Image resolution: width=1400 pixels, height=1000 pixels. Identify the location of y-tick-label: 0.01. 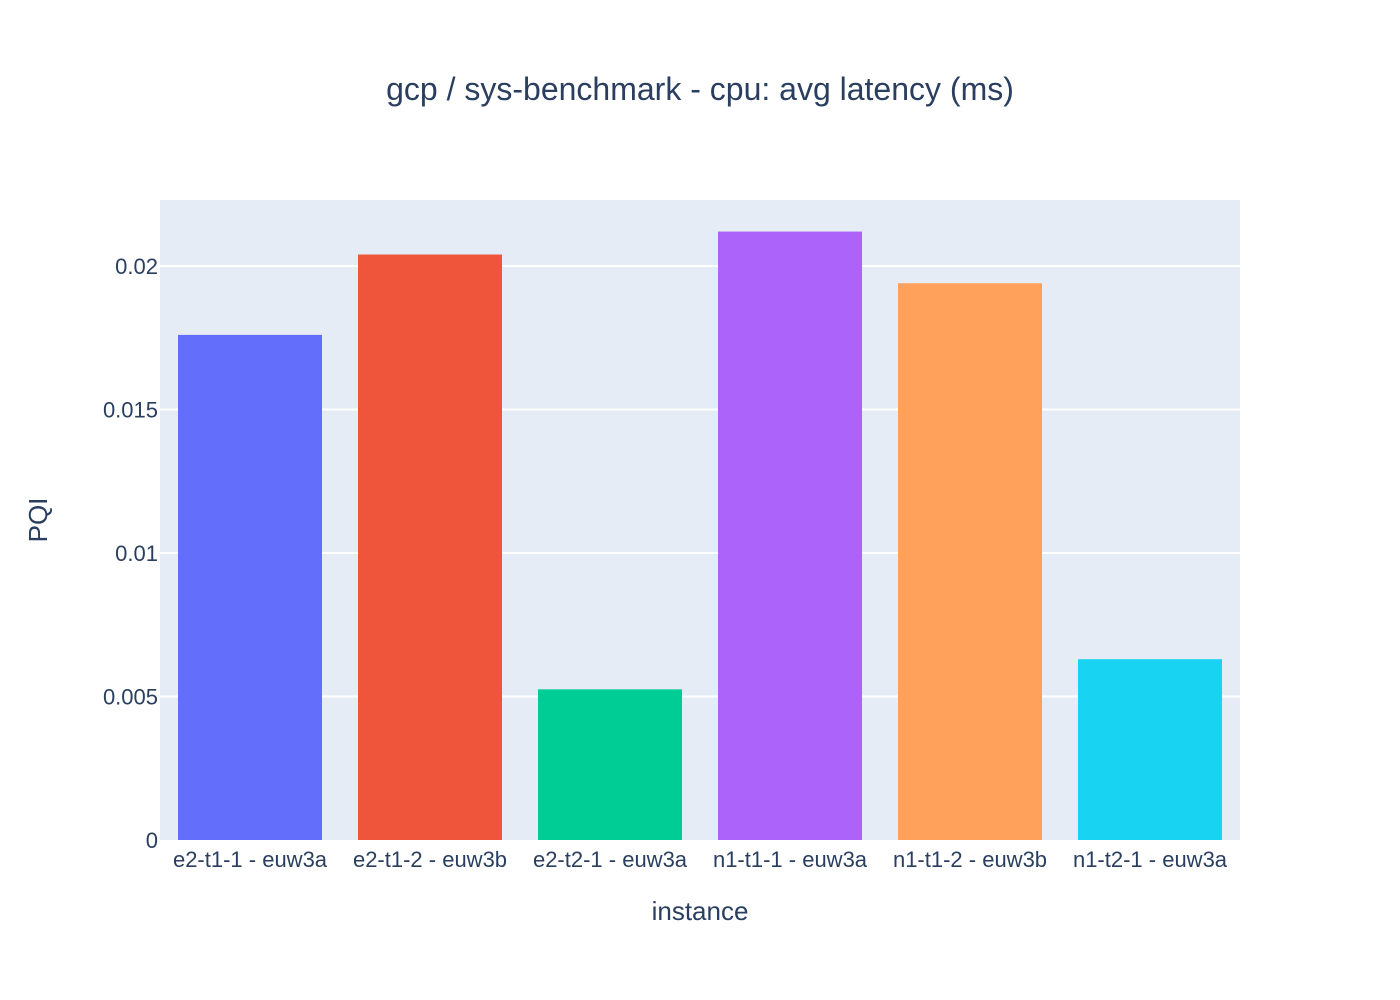
(136, 553).